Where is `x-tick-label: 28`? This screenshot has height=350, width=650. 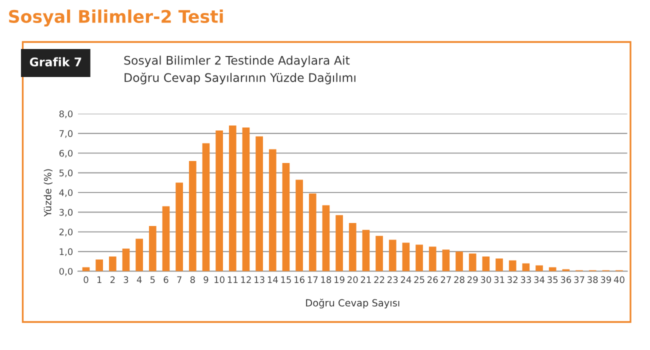
x-tick-label: 28 is located at coordinates (459, 280).